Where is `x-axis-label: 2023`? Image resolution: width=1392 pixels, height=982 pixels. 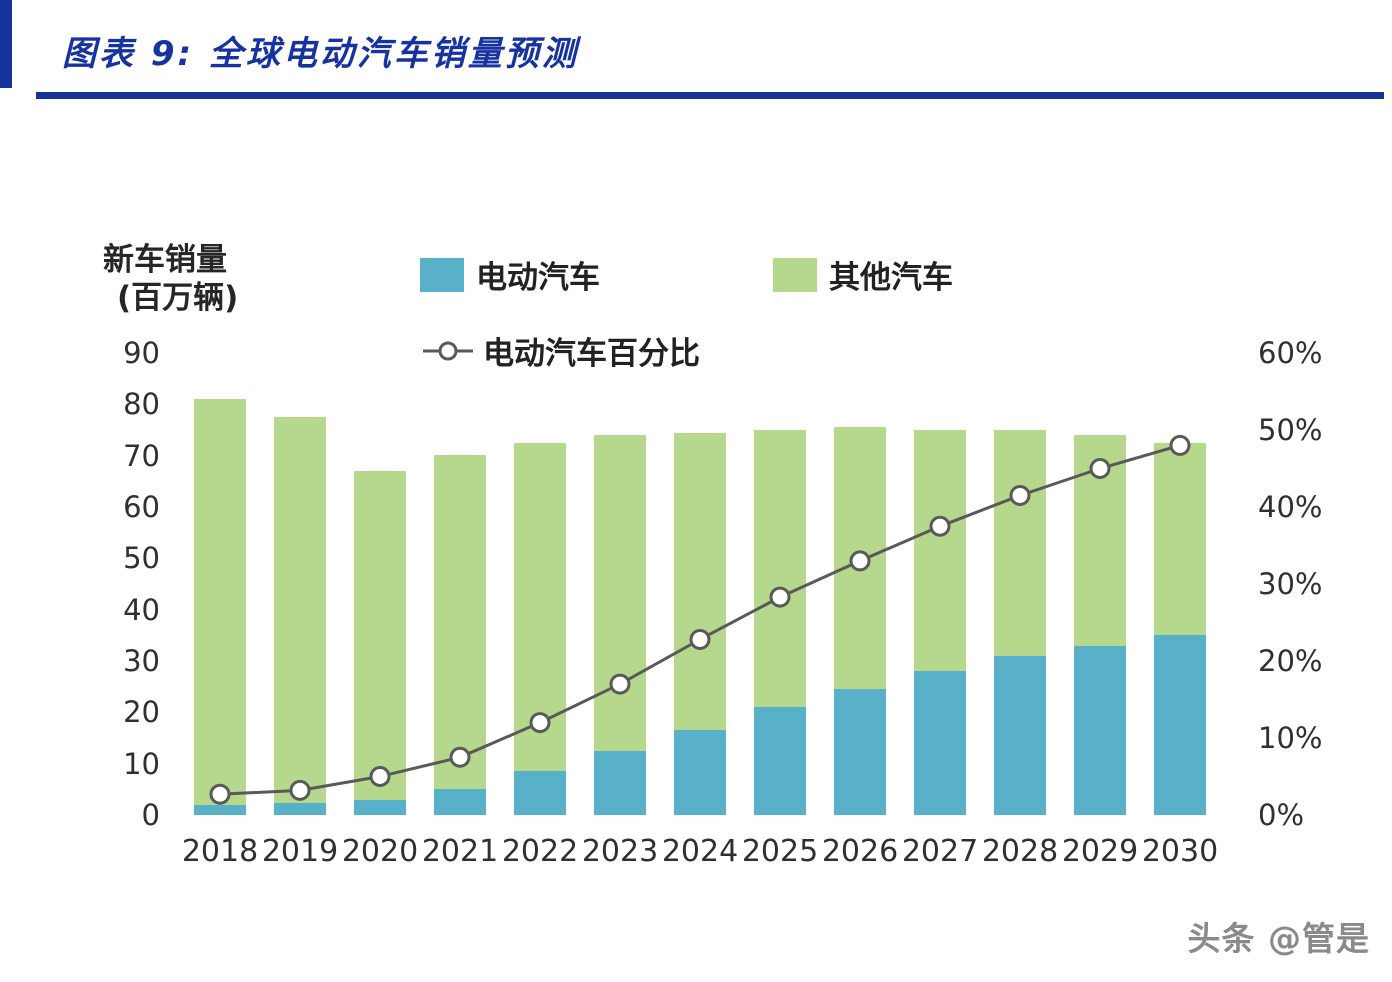
x-axis-label: 2023 is located at coordinates (620, 851).